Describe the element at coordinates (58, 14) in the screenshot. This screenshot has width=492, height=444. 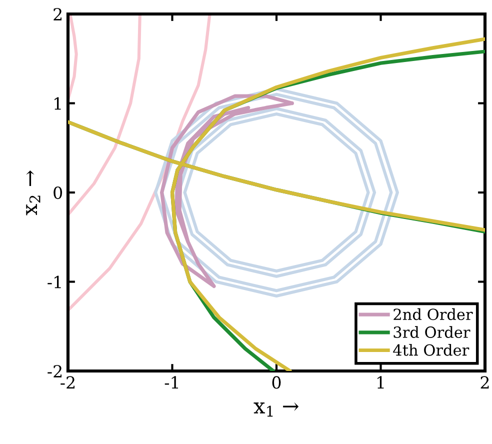
I see `y-tick-label: 2` at that location.